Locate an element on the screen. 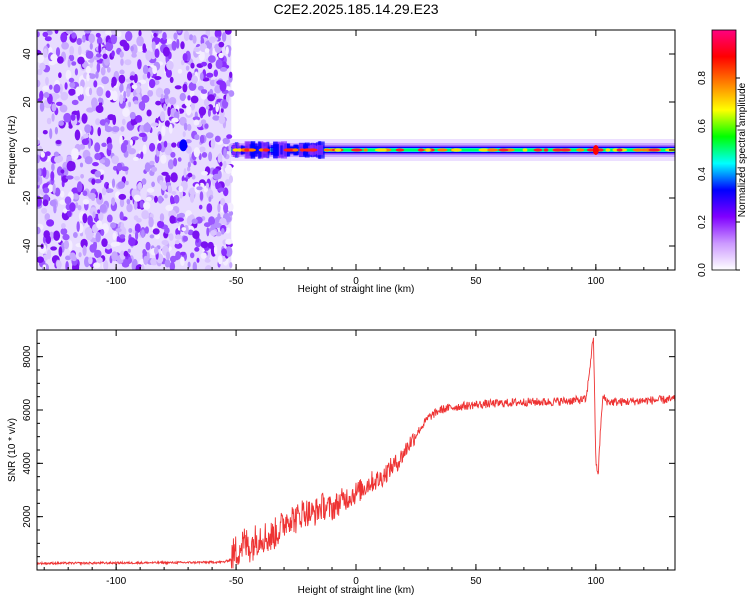 The image size is (750, 605). colorbar-tick-label: 0.2 is located at coordinates (702, 222).